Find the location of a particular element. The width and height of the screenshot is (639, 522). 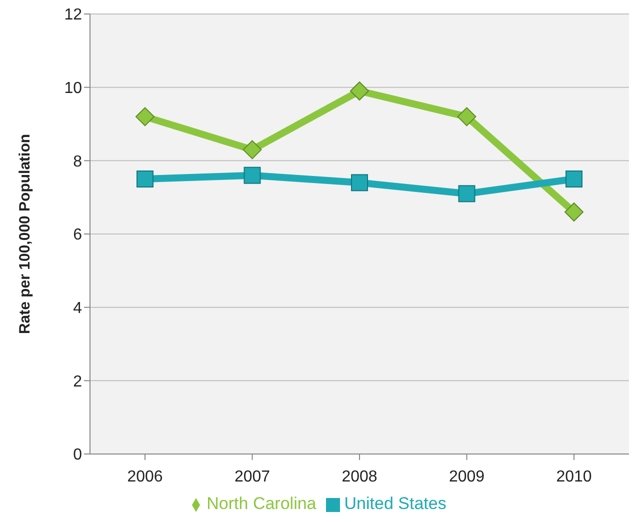

y-tick-label: 10 is located at coordinates (73, 89).